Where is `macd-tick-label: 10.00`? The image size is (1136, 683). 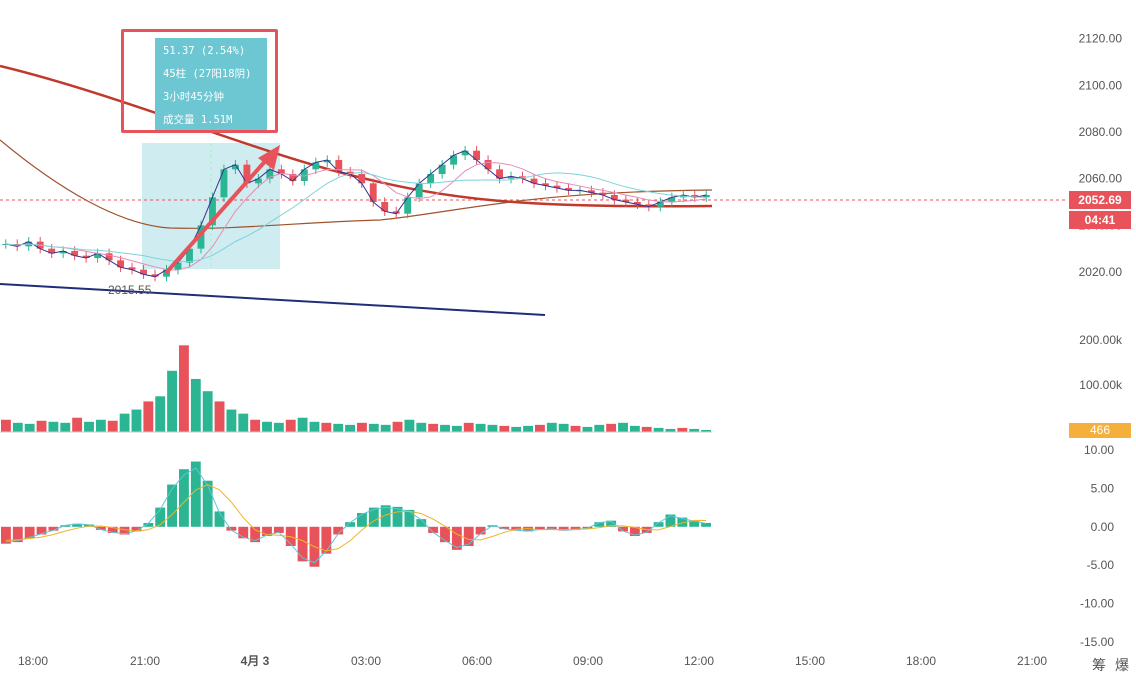 macd-tick-label: 10.00 is located at coordinates (1099, 450).